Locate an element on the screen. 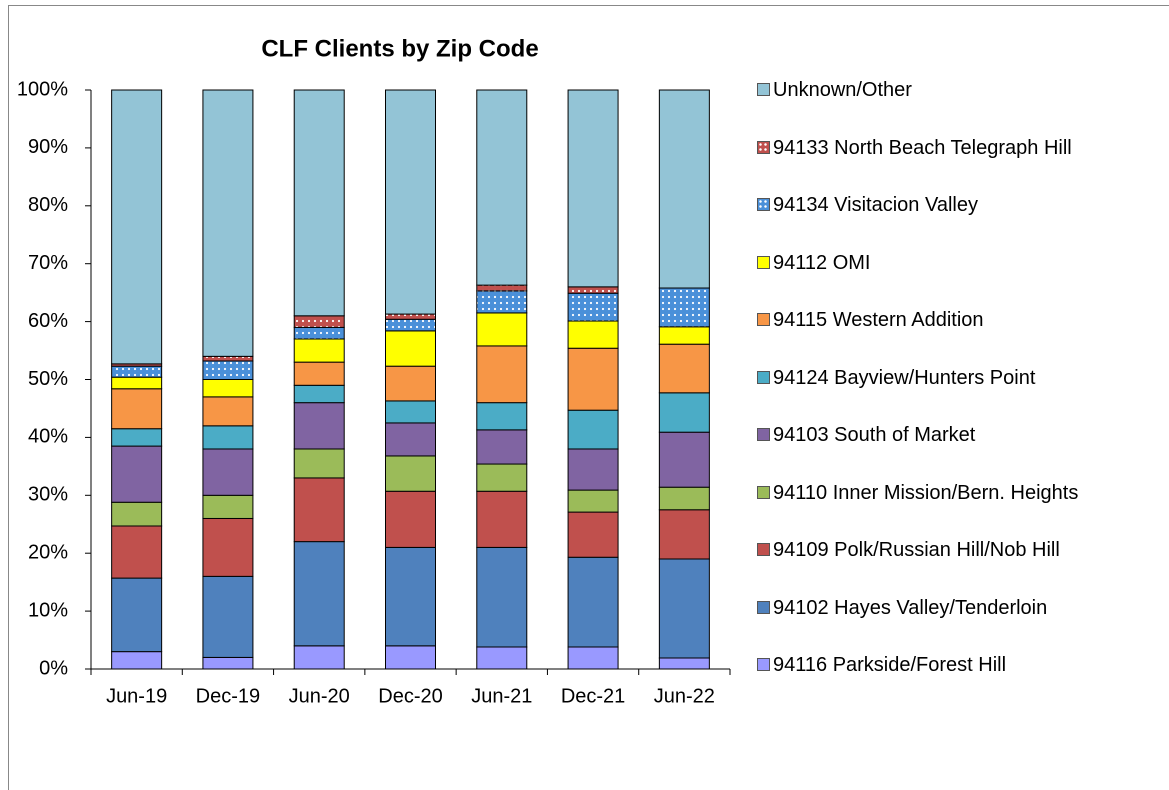 The image size is (1169, 790). legend-item: 94109 Polk/Russian Hill/Nob Hill is located at coordinates (952, 550).